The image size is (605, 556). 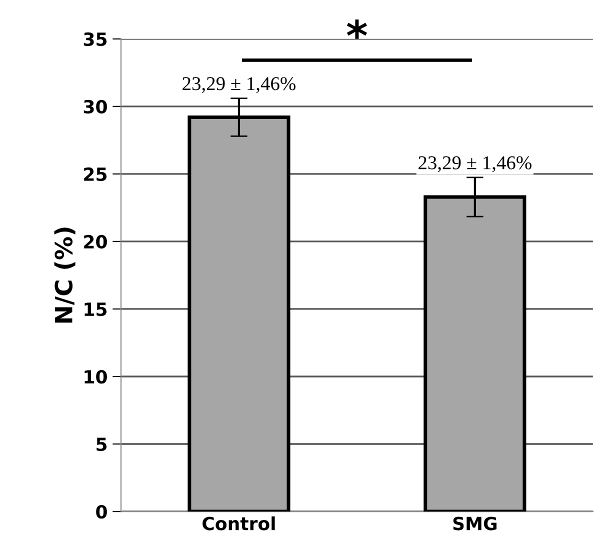 I want to click on y-tick-label: 5, so click(x=101, y=445).